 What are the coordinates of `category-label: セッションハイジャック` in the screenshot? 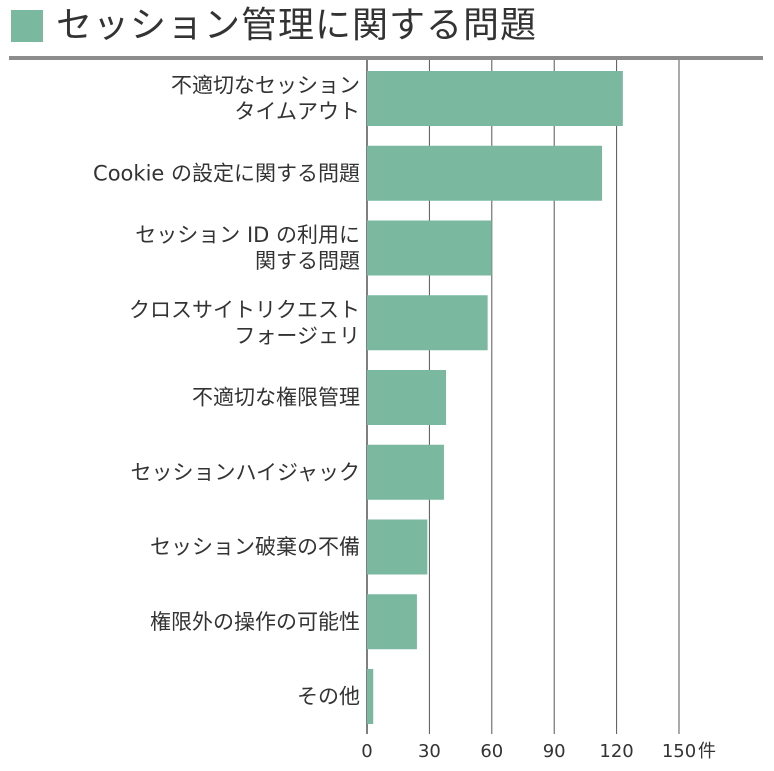 It's located at (245, 472).